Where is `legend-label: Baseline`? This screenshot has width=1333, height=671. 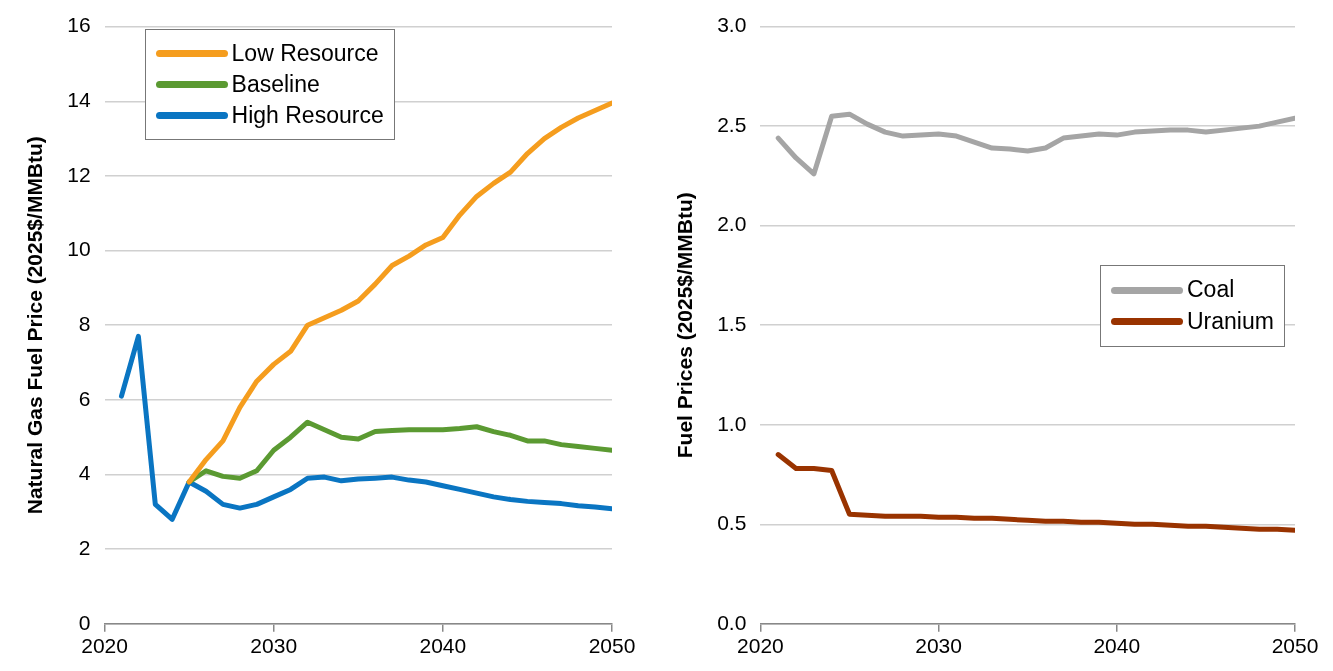 legend-label: Baseline is located at coordinates (275, 84).